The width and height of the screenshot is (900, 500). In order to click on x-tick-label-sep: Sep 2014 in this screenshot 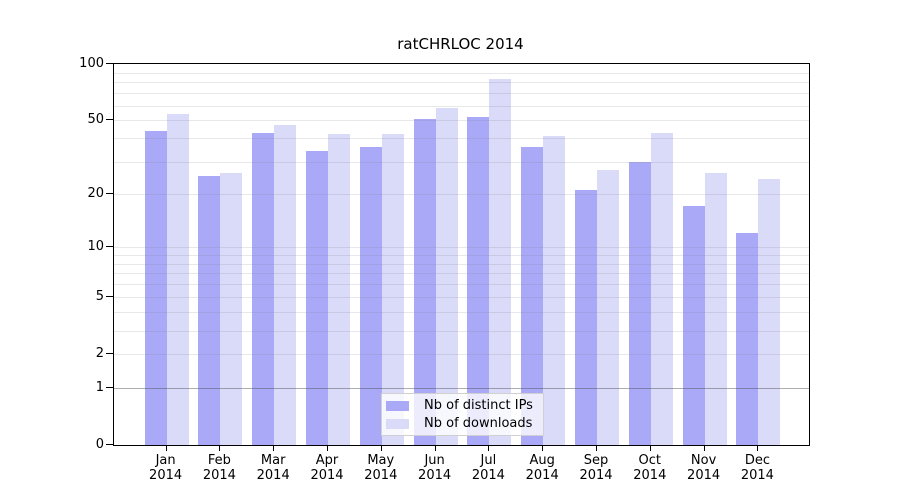, I will do `click(596, 468)`.